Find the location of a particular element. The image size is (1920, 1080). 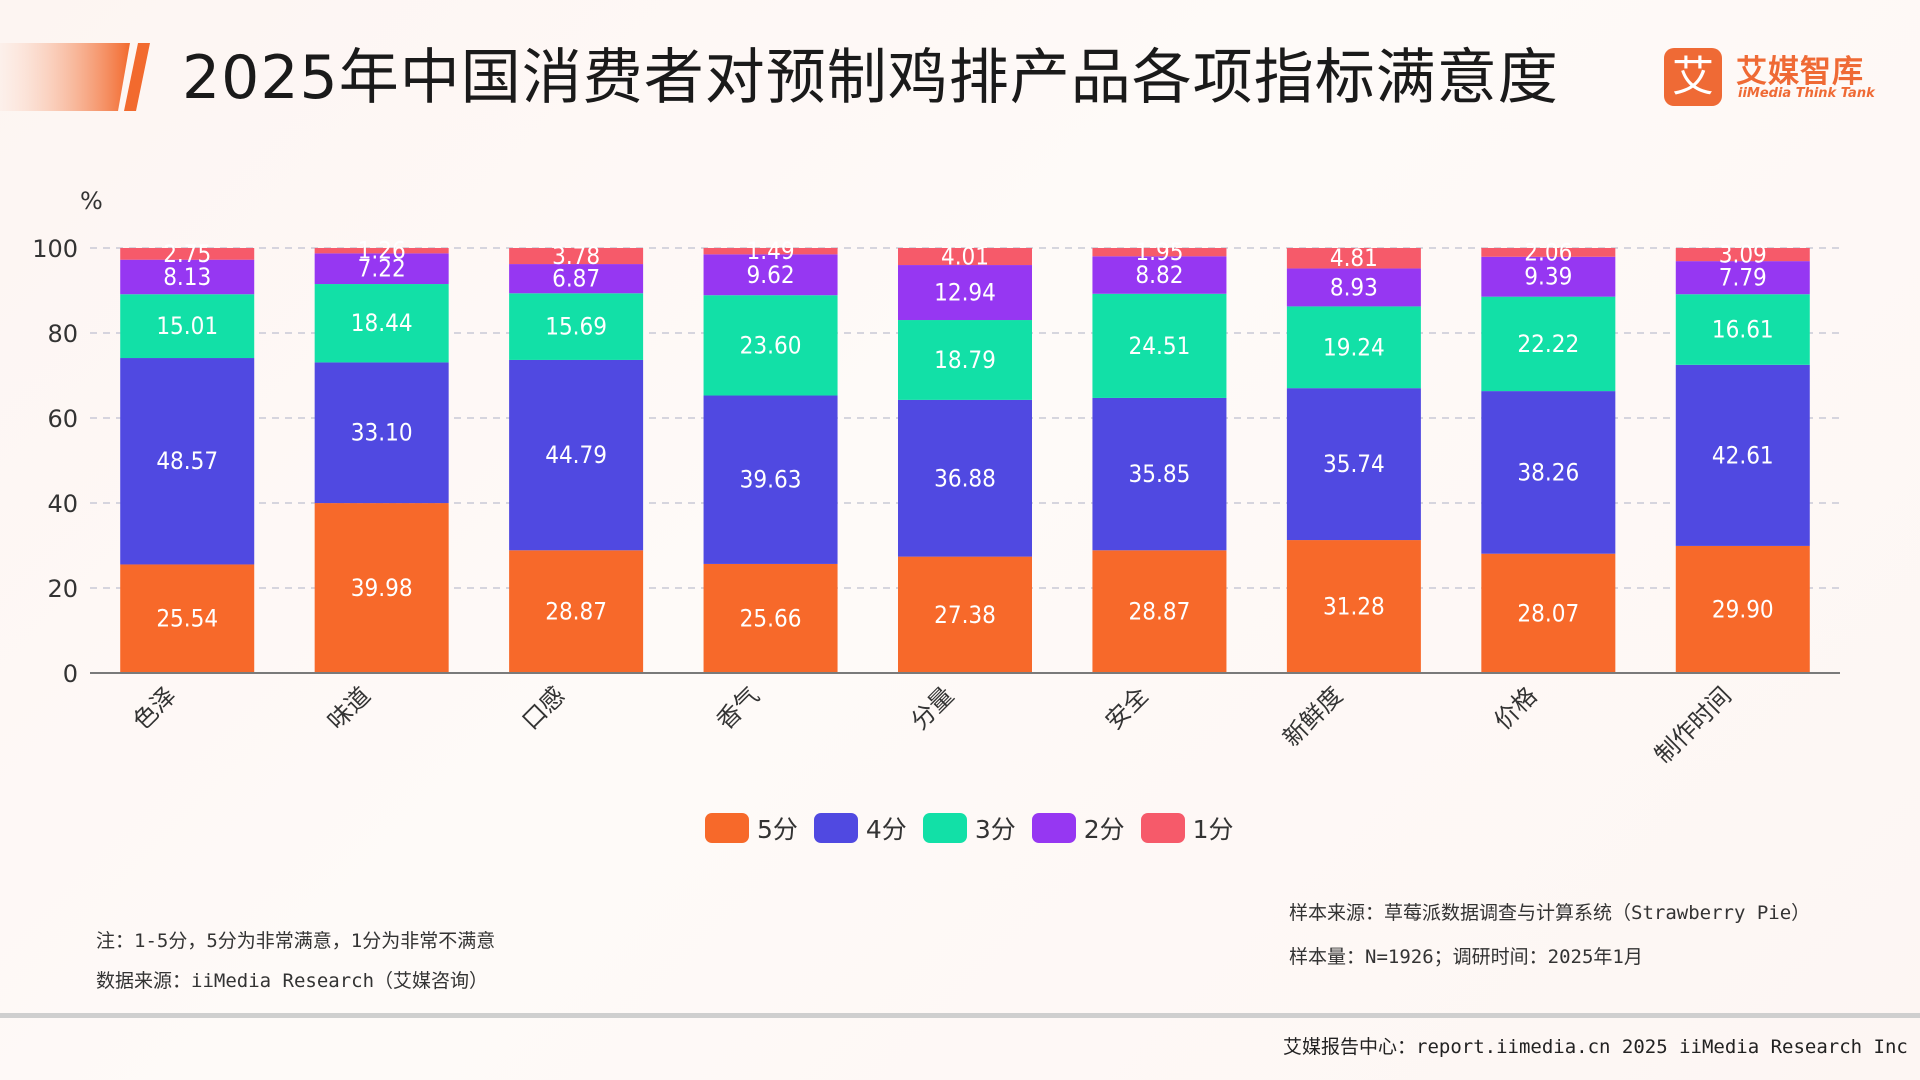

category-label: 色泽 is located at coordinates (155, 708).